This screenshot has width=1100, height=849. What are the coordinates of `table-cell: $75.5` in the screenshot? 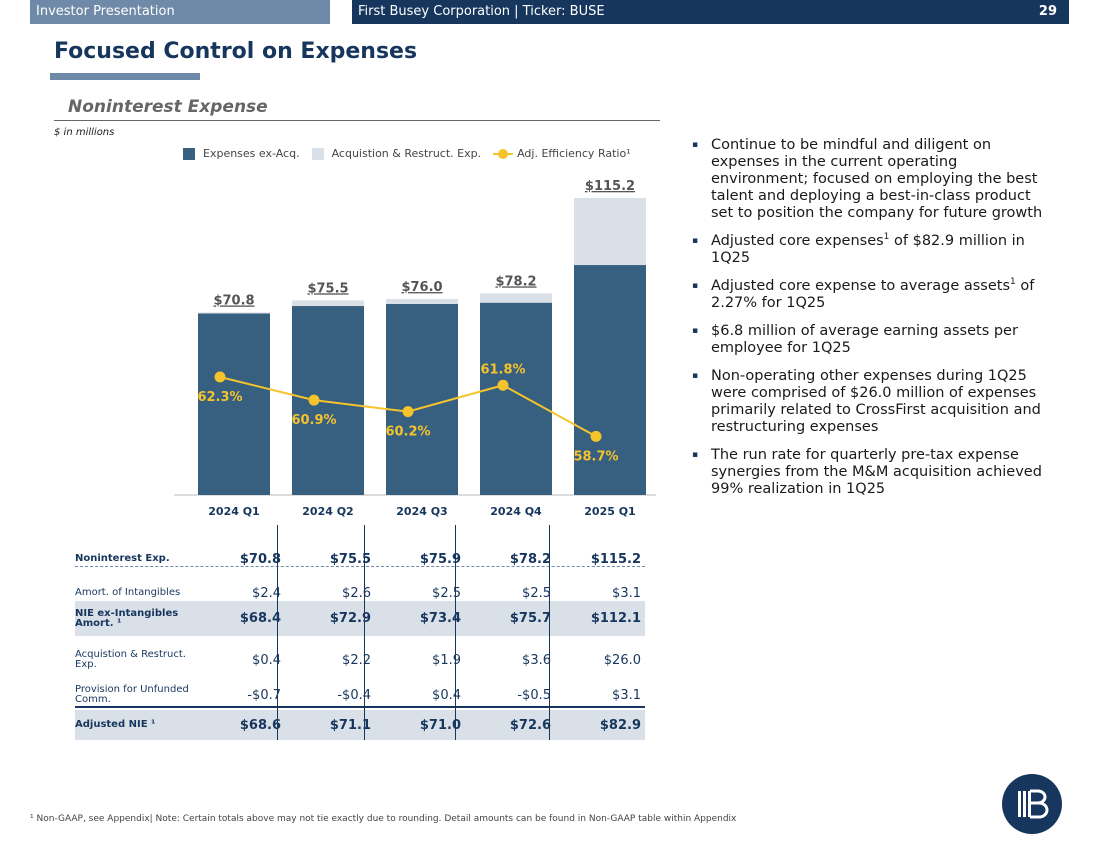 It's located at (350, 559).